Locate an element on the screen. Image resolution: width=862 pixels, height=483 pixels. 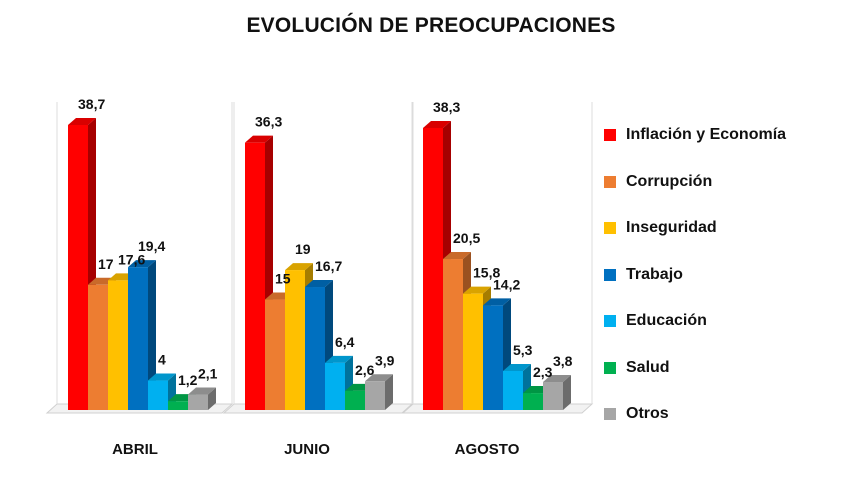
legend-label: Salud is located at coordinates (648, 367).